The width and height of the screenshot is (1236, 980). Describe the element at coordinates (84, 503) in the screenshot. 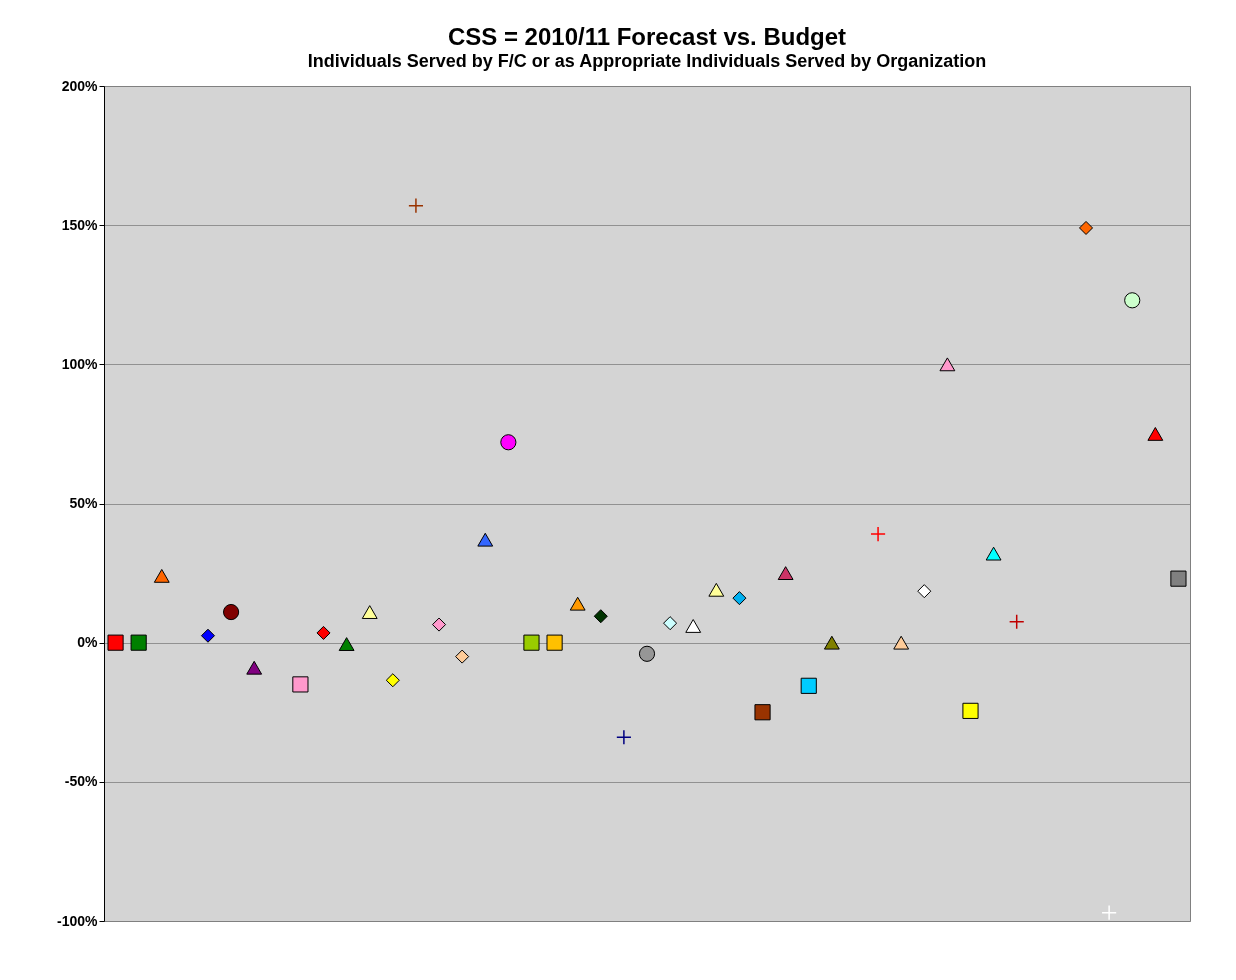

I see `y-tick-label: 50%` at that location.